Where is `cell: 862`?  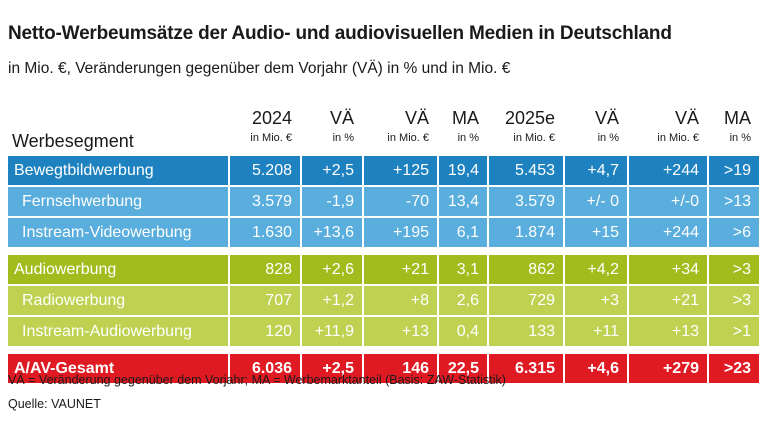
cell: 862 is located at coordinates (525, 270).